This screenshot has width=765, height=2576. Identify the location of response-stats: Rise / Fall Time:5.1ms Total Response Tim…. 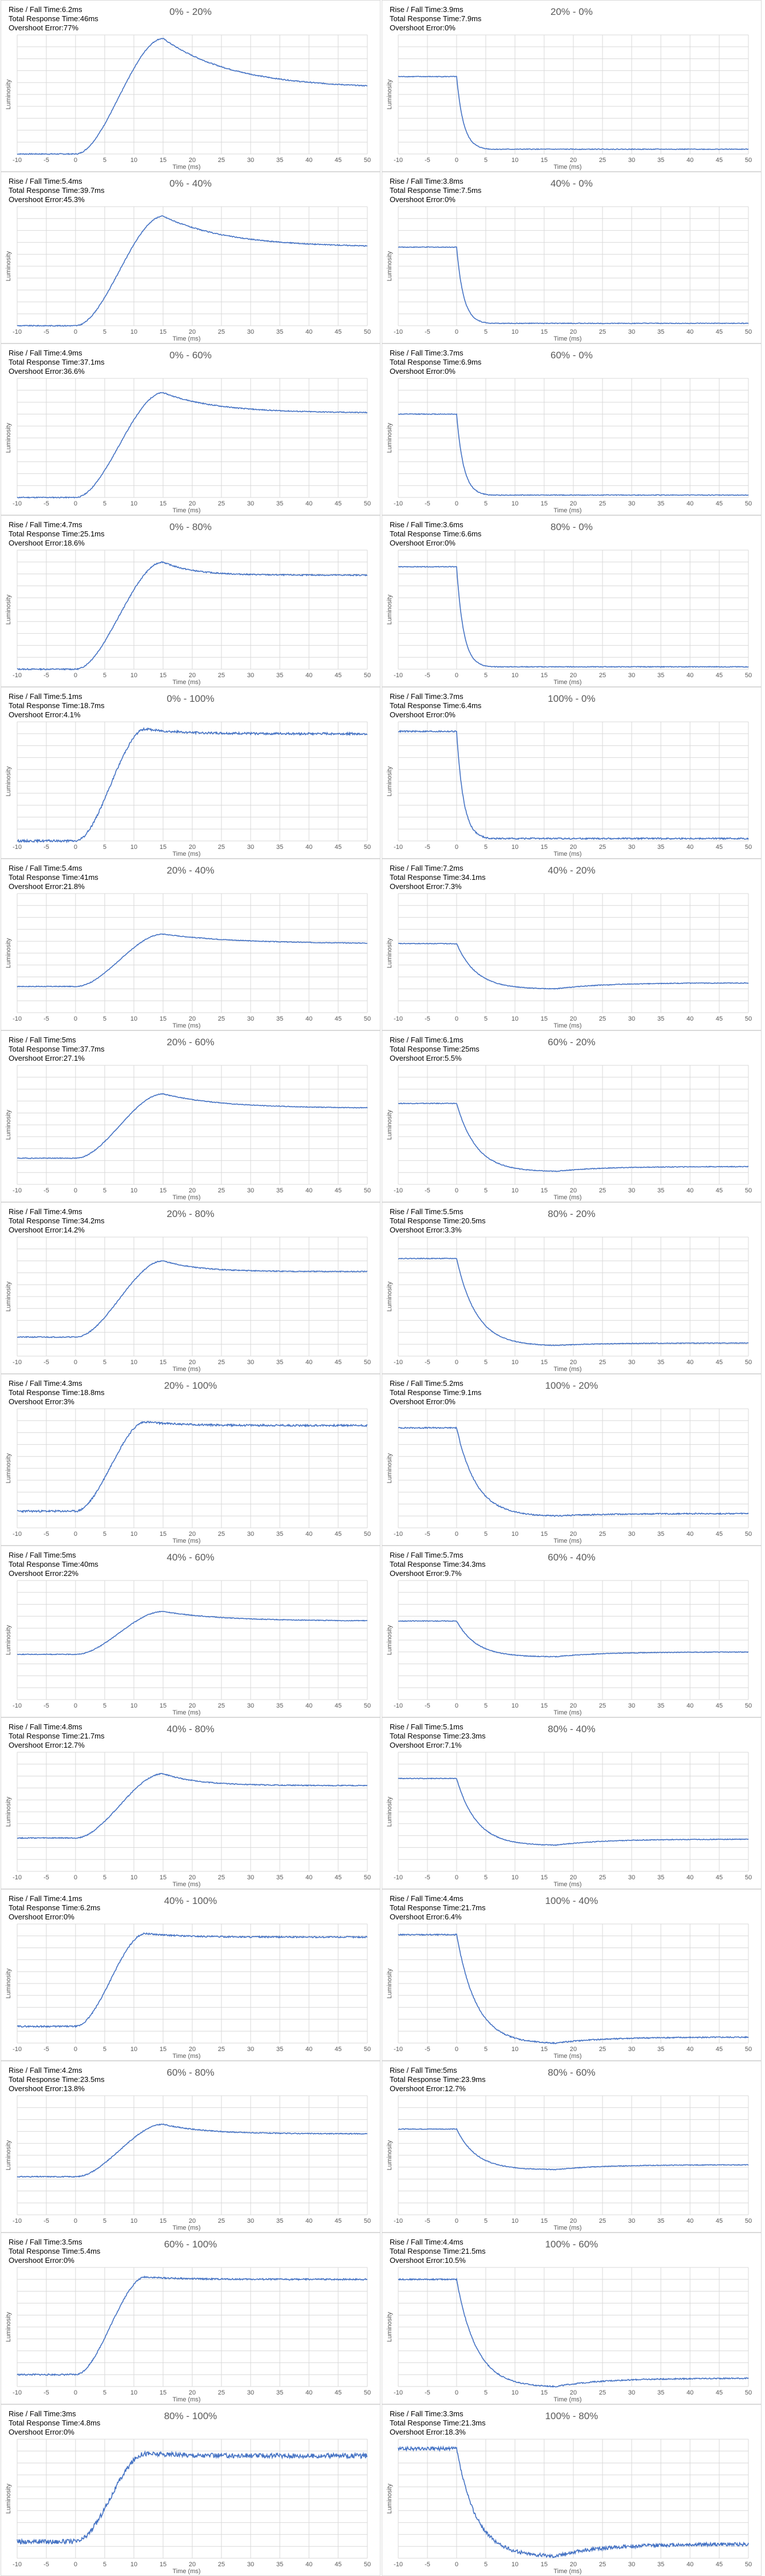
(438, 1736).